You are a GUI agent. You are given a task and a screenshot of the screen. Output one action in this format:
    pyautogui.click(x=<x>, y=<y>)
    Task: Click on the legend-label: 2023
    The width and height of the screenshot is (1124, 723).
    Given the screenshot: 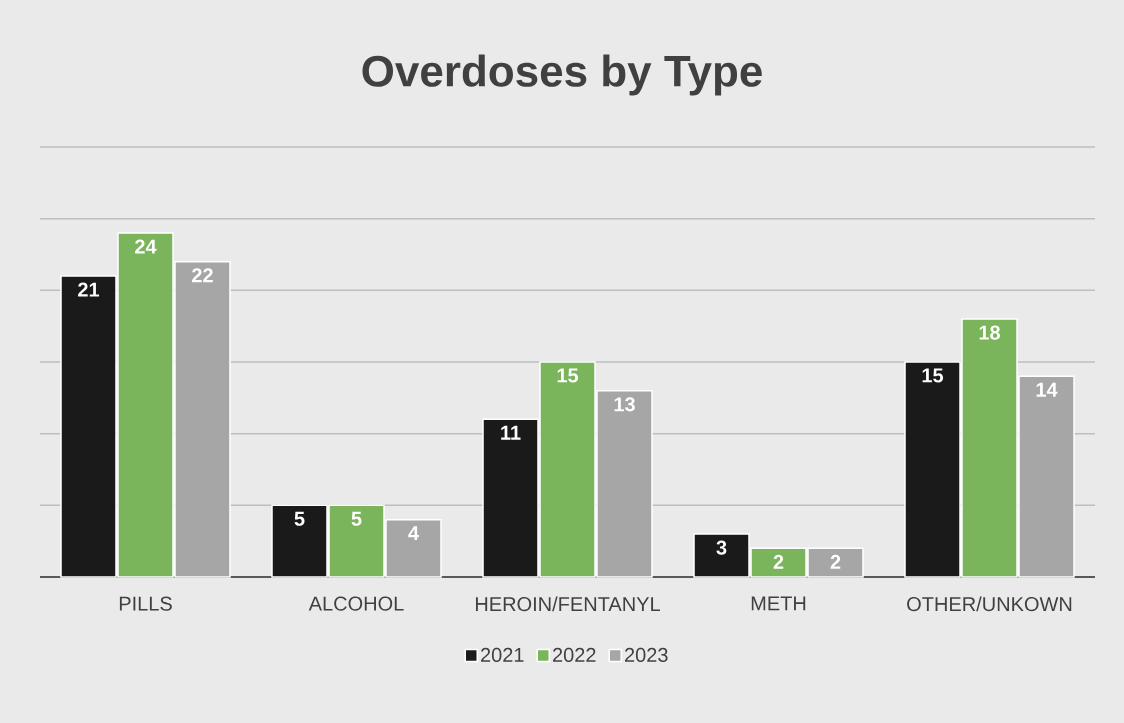 What is the action you would take?
    pyautogui.click(x=646, y=654)
    